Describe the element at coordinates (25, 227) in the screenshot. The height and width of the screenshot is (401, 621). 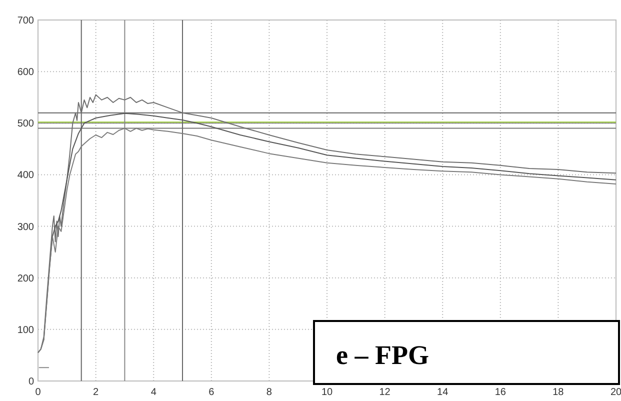
I see `y-tick-label: 300` at that location.